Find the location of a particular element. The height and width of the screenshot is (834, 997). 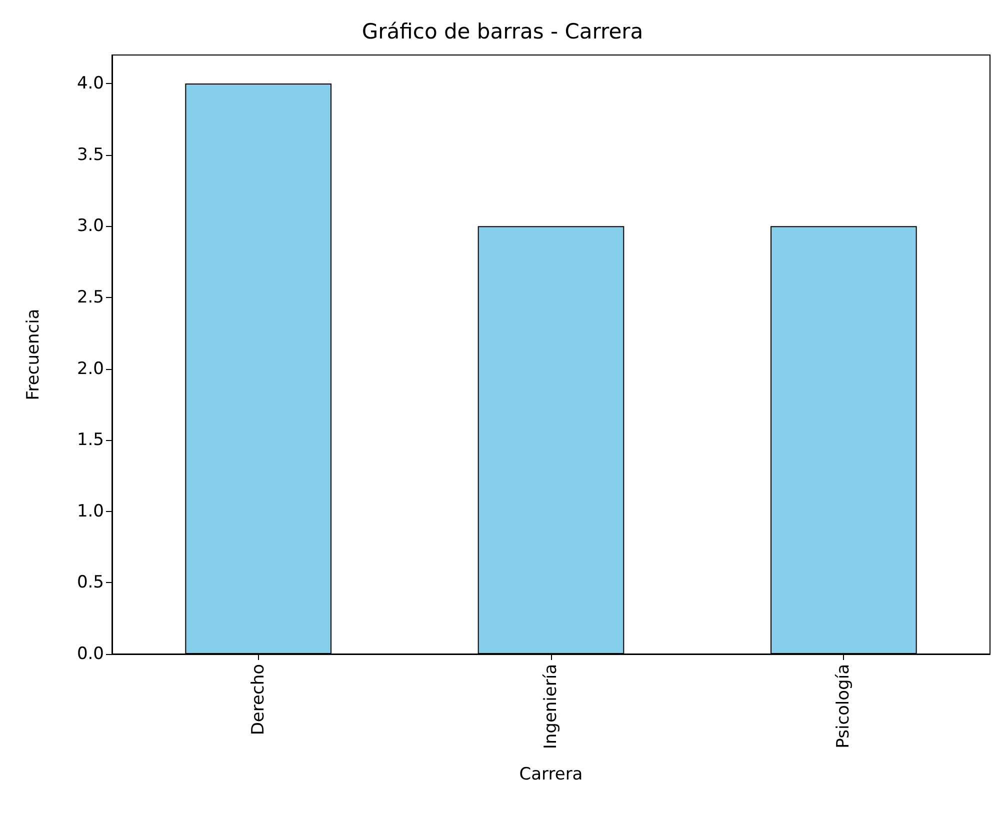

y-tick-label: 3.0 is located at coordinates (90, 226).